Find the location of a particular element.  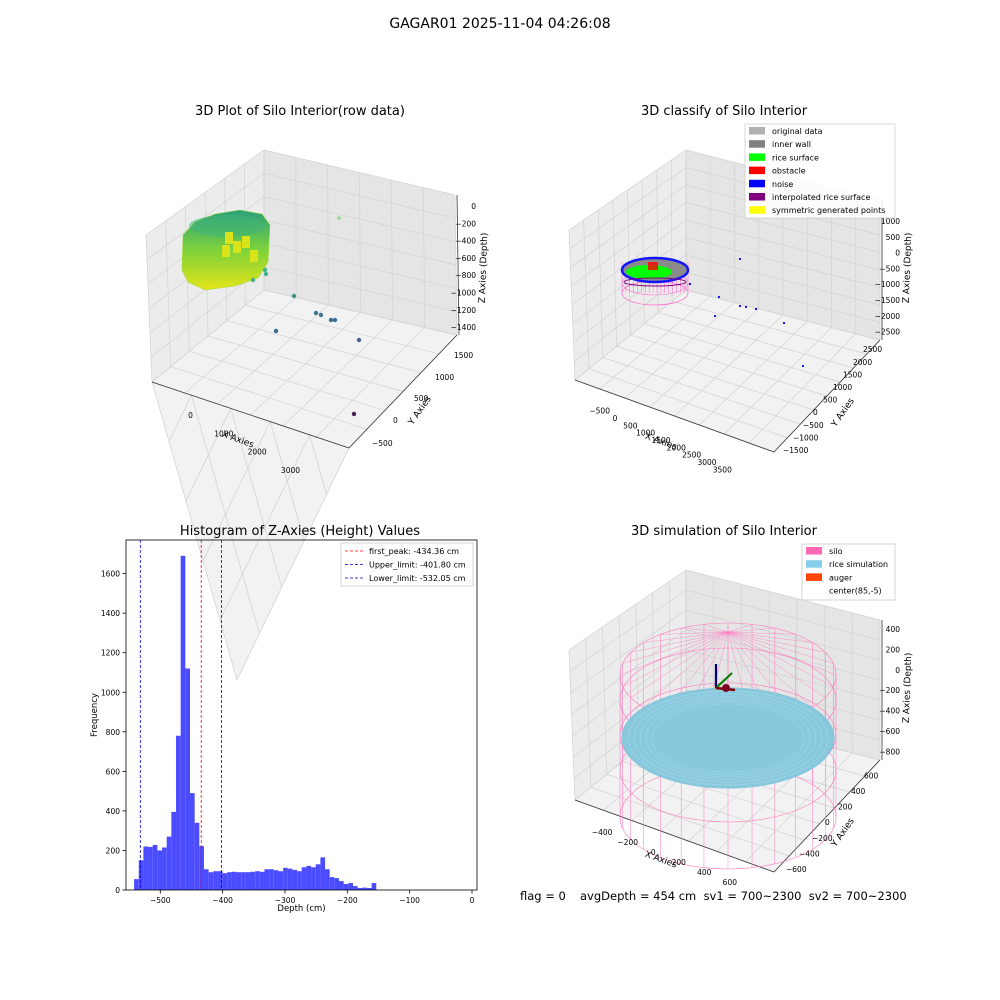

cls-legend-label: original data is located at coordinates (797, 131).